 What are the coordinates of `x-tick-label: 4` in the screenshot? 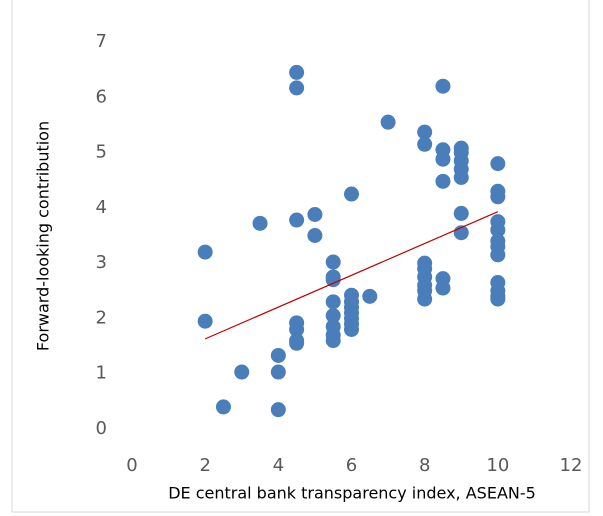 It's located at (278, 465).